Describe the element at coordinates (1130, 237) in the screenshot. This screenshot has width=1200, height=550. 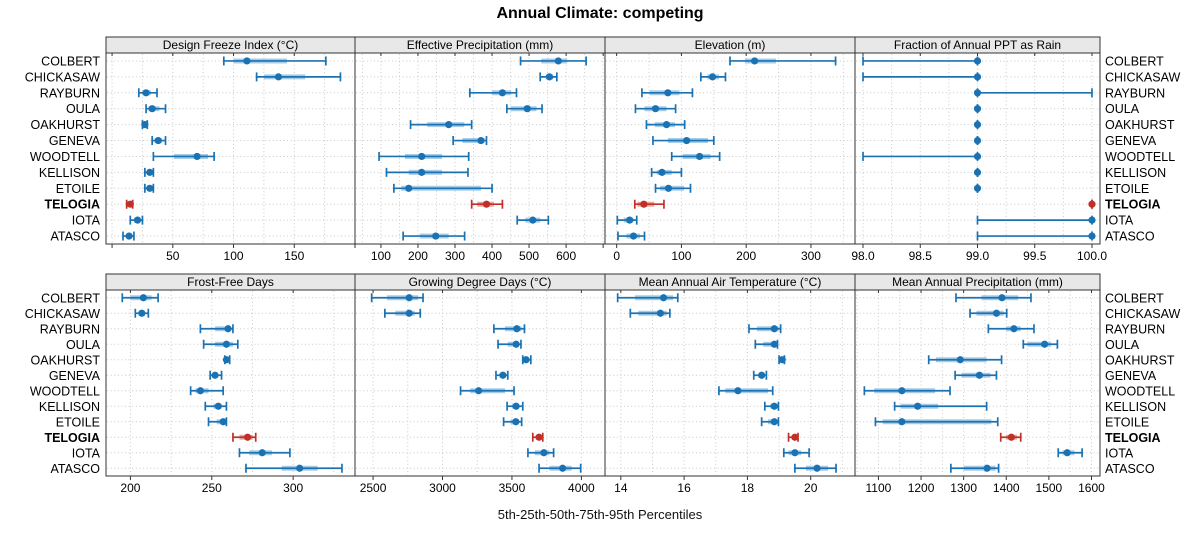
I see `station-label-right: ATASCO` at that location.